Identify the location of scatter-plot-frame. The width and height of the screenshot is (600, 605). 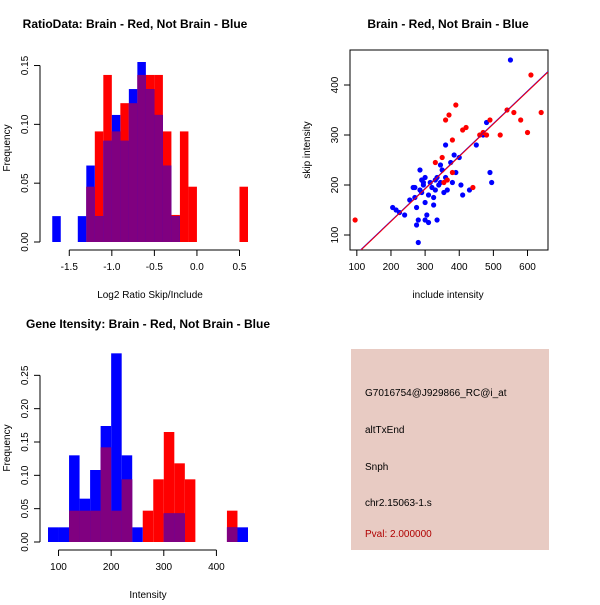
(449, 150).